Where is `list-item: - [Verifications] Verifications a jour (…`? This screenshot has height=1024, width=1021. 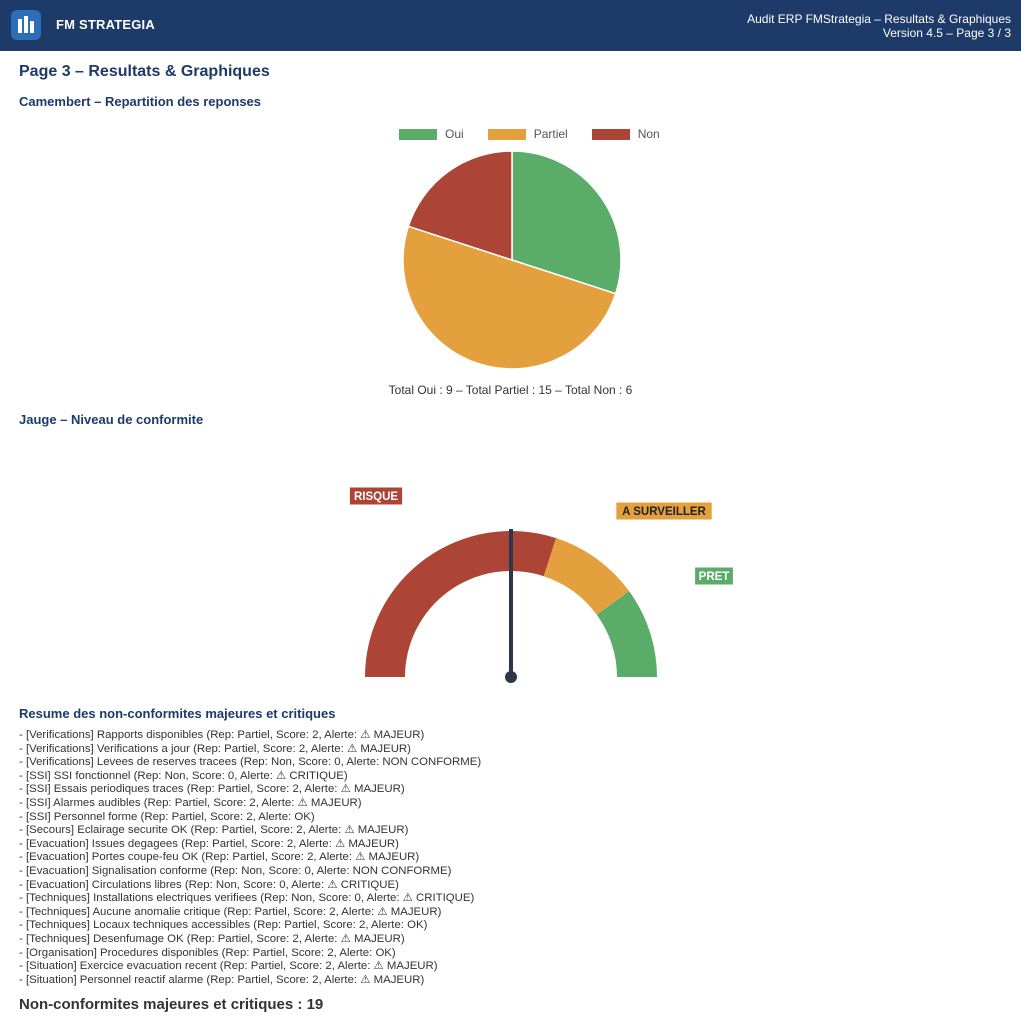 list-item: - [Verifications] Verifications a jour (… is located at coordinates (215, 748).